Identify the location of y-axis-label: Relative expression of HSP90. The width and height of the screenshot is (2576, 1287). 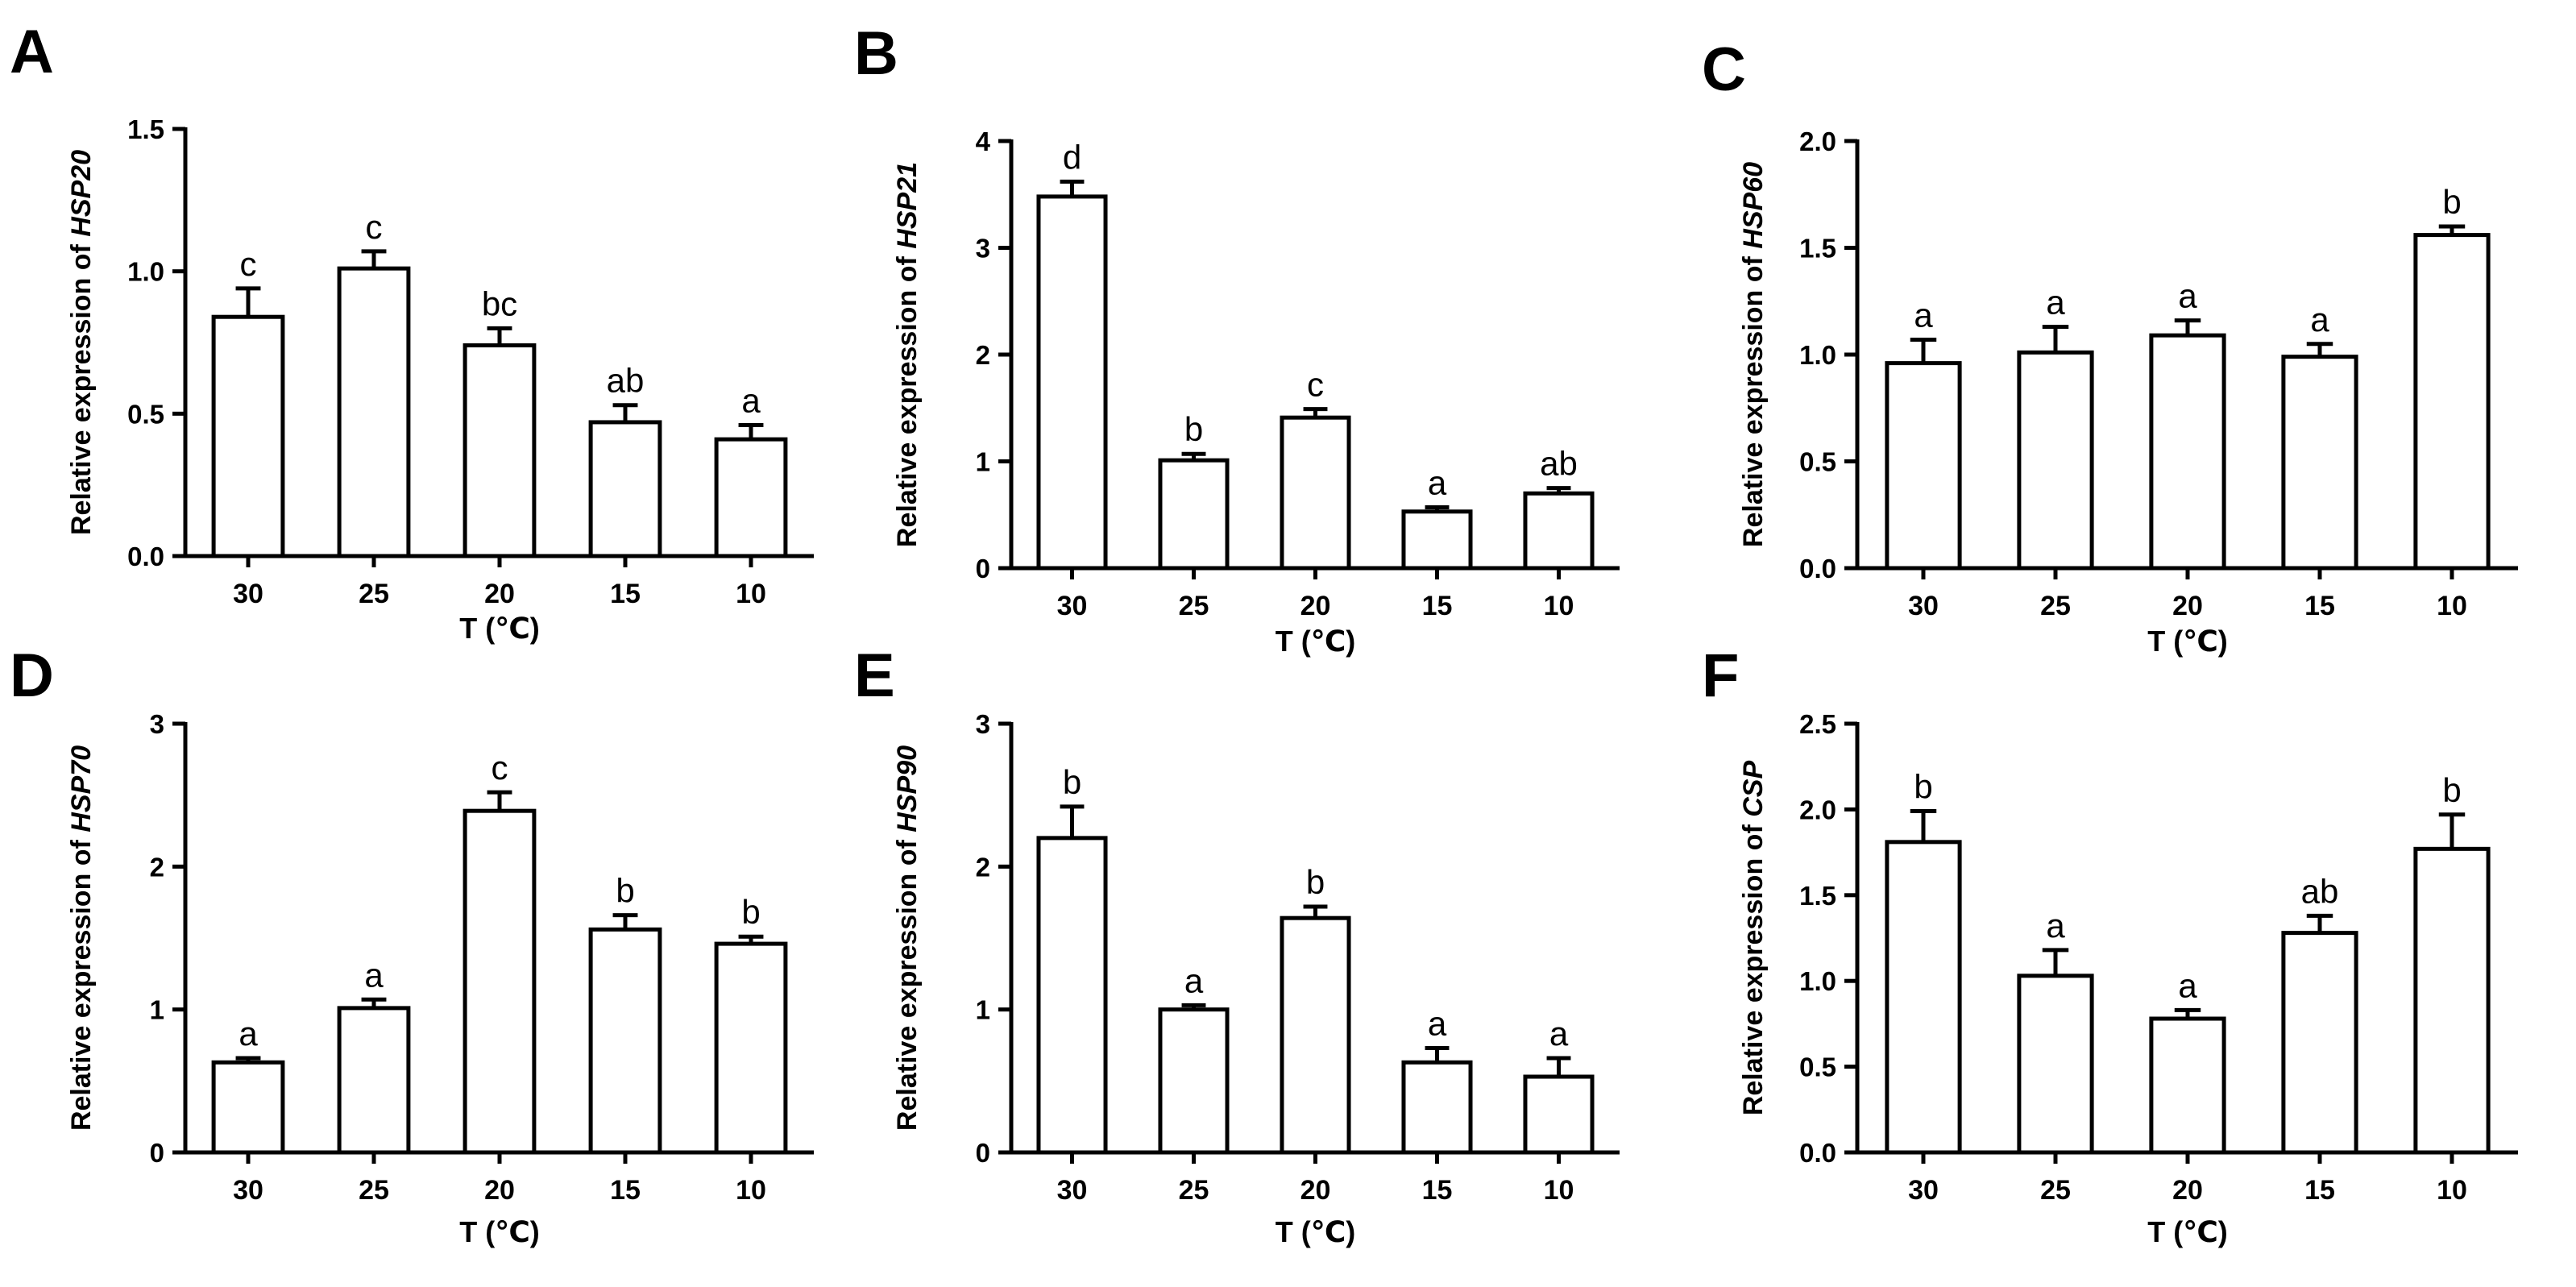
(908, 938).